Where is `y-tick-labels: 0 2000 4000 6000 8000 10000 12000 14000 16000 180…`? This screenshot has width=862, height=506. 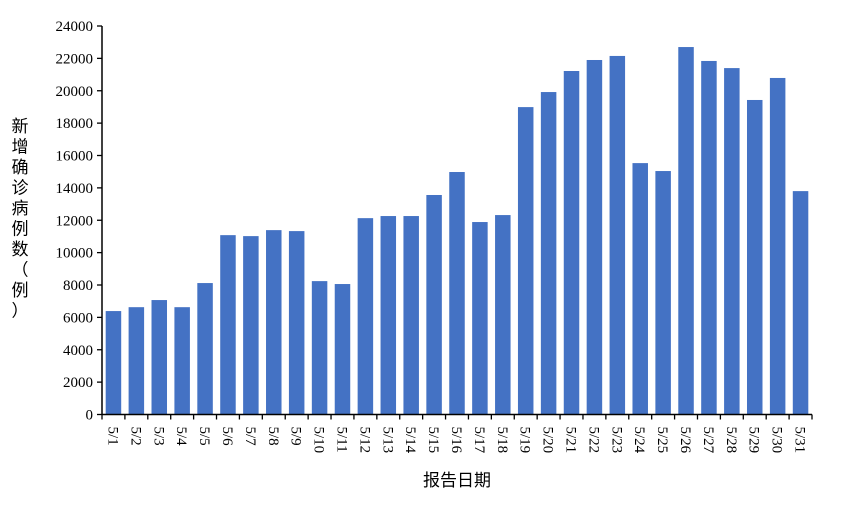
y-tick-labels: 0 2000 4000 6000 8000 10000 12000 14000 16000 180… is located at coordinates (75, 221).